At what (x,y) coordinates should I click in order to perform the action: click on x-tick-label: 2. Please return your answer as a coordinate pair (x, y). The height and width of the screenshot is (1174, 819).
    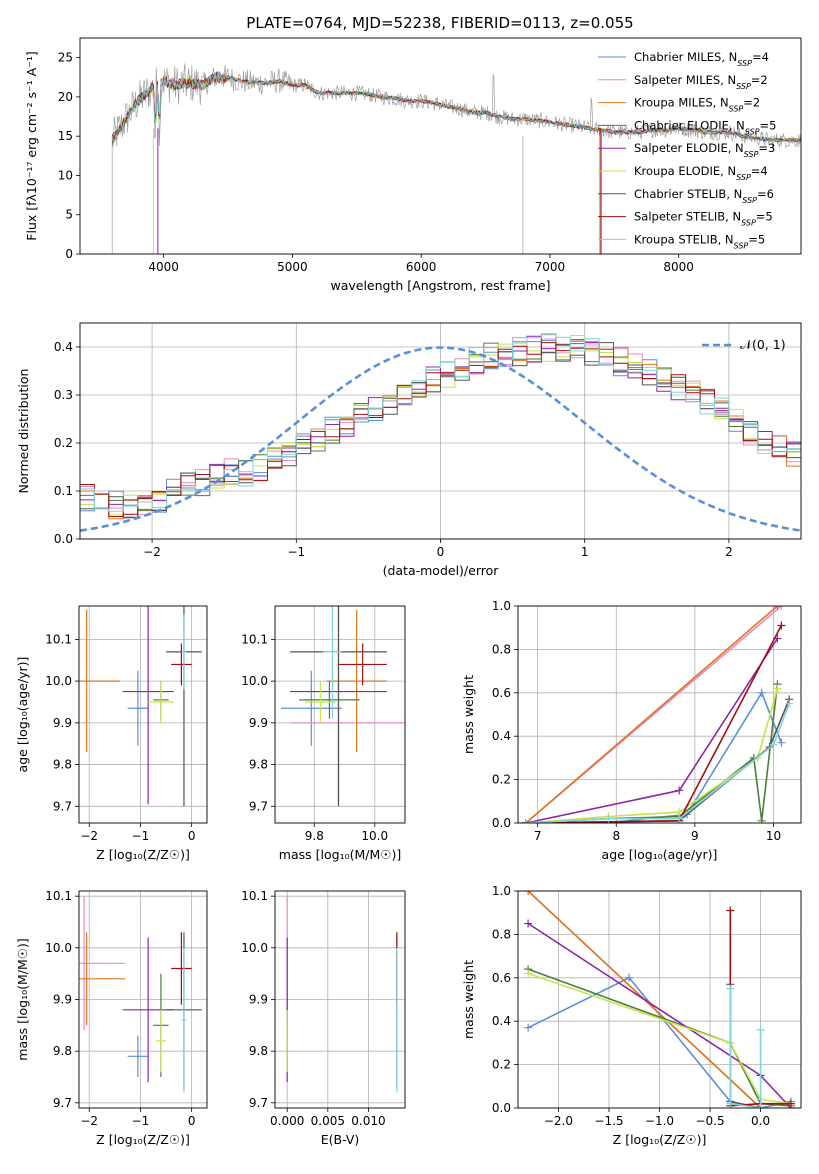
    Looking at the image, I should click on (729, 552).